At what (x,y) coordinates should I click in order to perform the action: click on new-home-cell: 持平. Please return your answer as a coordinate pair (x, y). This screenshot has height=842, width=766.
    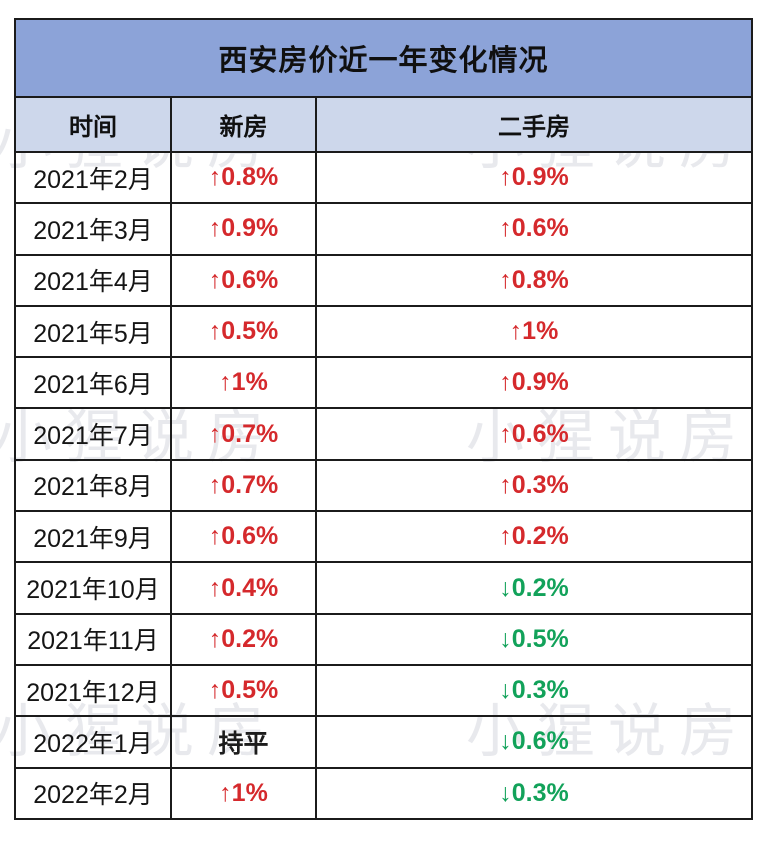
    Looking at the image, I should click on (243, 742).